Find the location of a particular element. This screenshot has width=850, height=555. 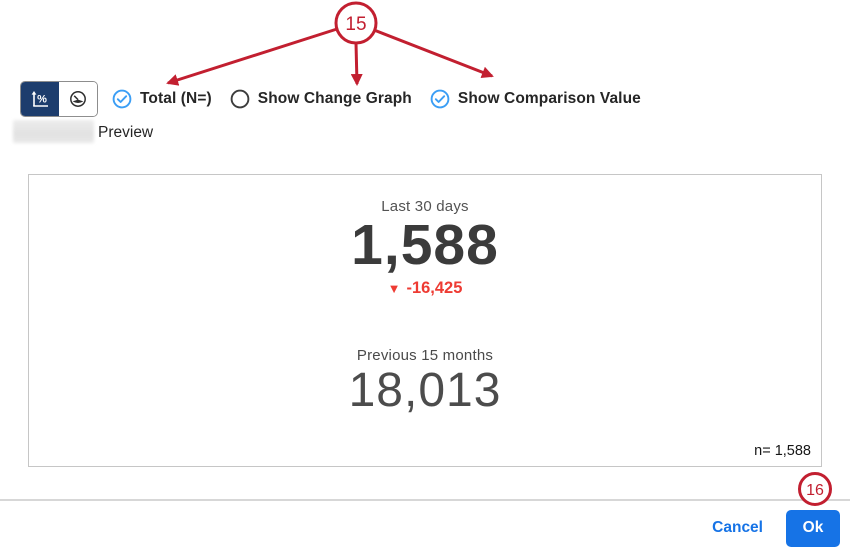

down-triangle-icon: ▼ is located at coordinates (394, 288).